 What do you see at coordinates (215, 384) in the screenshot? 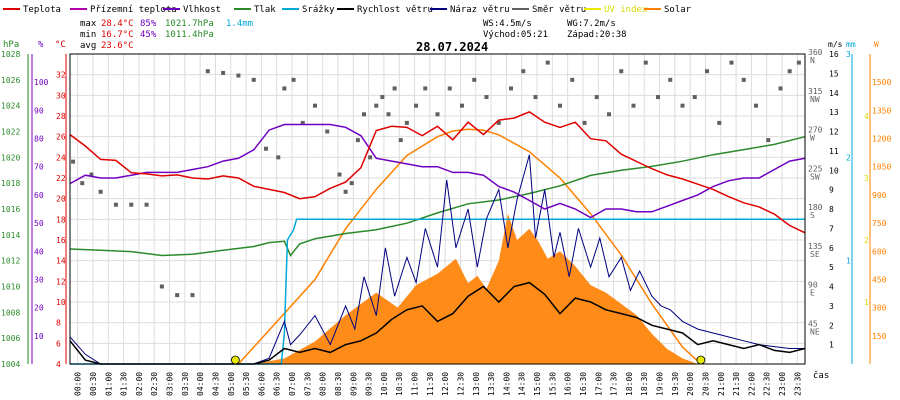
I see `x-tick-label: 04:30` at bounding box center [215, 384].